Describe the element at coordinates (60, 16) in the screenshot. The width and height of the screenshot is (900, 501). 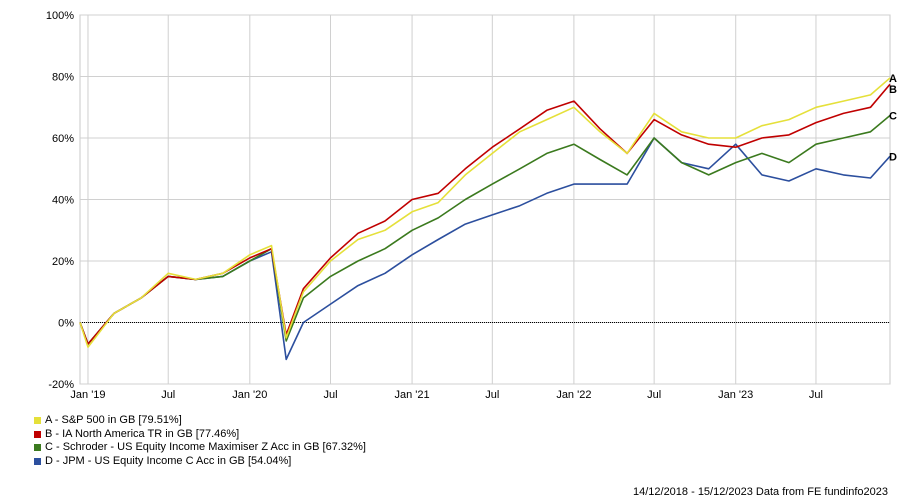
I see `y-tick-label: 100%` at that location.